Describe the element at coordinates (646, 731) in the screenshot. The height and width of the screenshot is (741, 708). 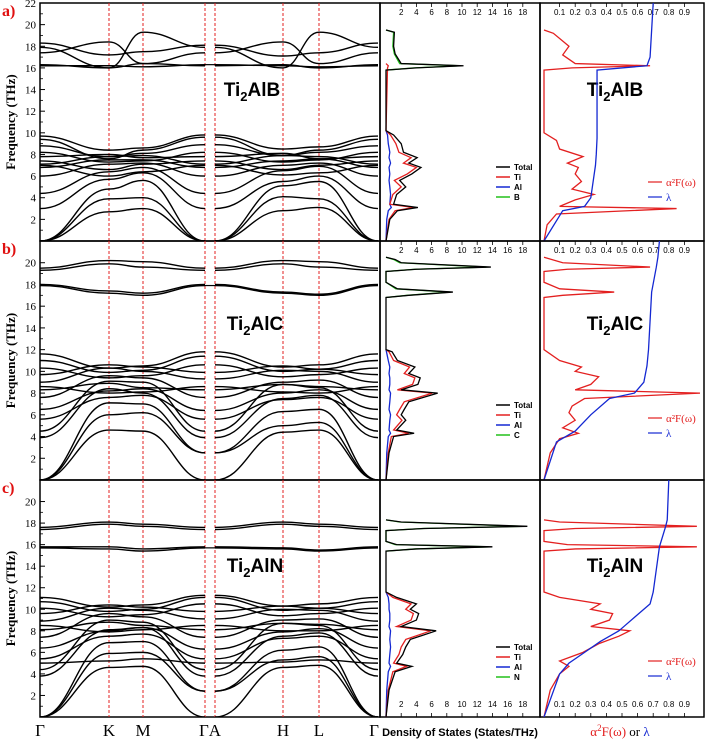
I see `eliashberg-xlabel-lambda: λ` at that location.